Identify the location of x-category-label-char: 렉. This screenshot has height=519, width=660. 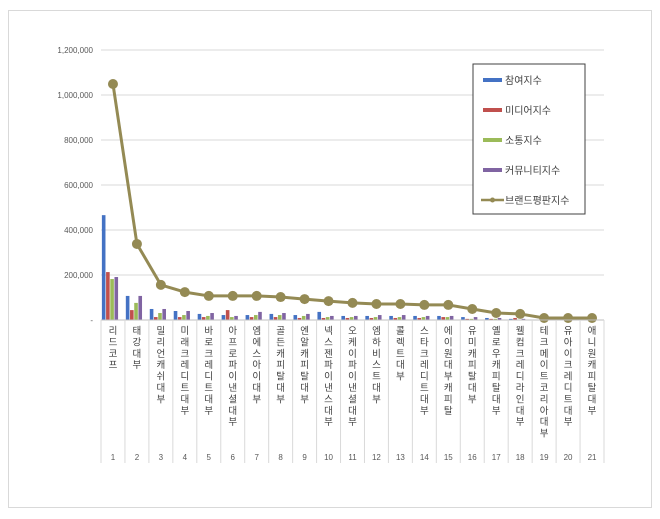
(400, 342).